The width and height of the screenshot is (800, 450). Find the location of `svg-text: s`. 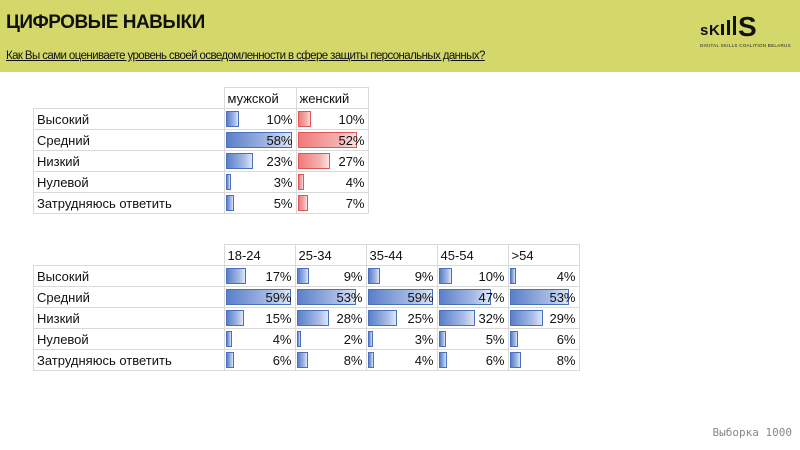

svg-text: s is located at coordinates (704, 30).